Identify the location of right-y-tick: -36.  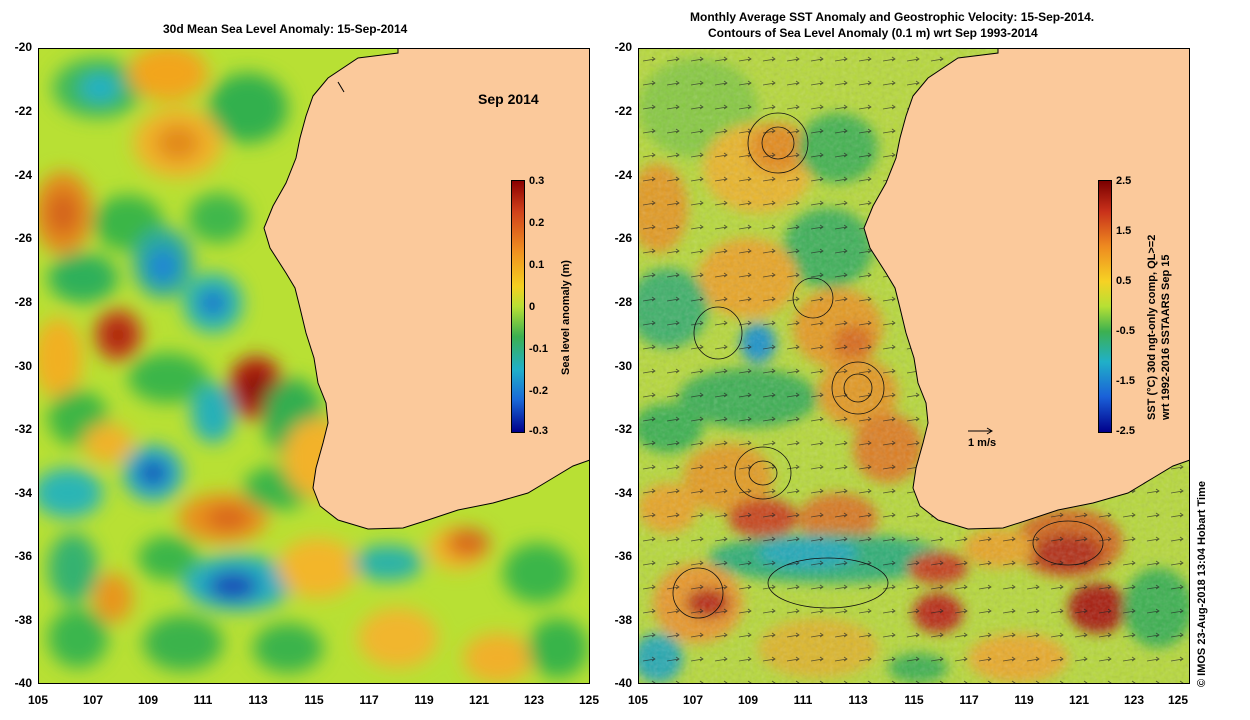
(623, 556).